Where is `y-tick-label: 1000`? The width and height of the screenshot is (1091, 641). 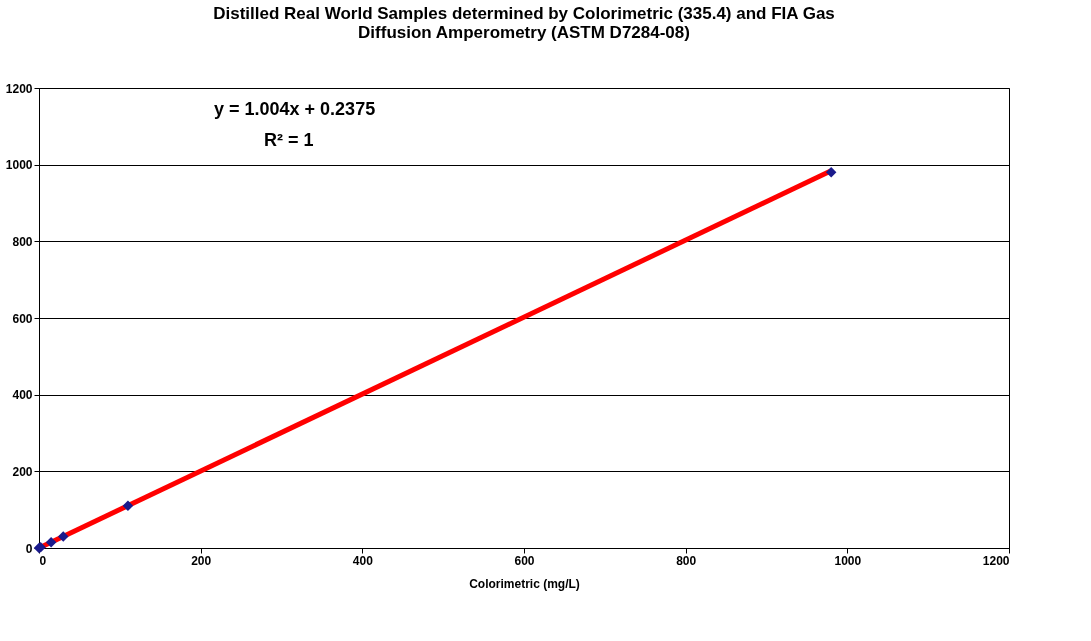
y-tick-label: 1000 is located at coordinates (19, 165).